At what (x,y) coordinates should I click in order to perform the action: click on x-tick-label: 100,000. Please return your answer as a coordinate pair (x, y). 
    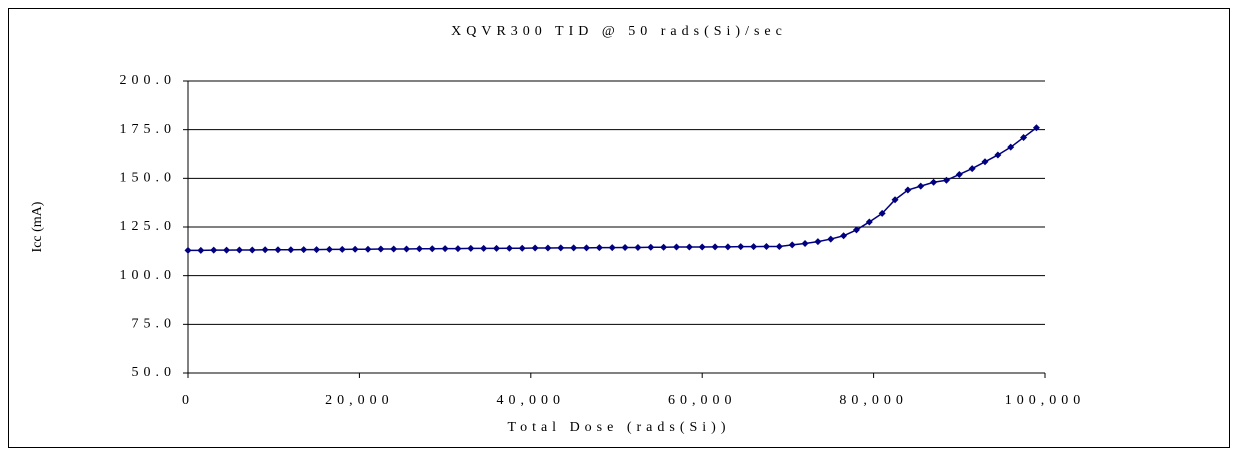
    Looking at the image, I should click on (1045, 400).